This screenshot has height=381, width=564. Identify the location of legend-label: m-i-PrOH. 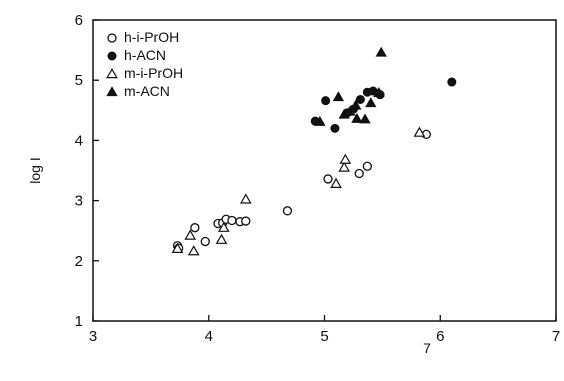
(153, 73).